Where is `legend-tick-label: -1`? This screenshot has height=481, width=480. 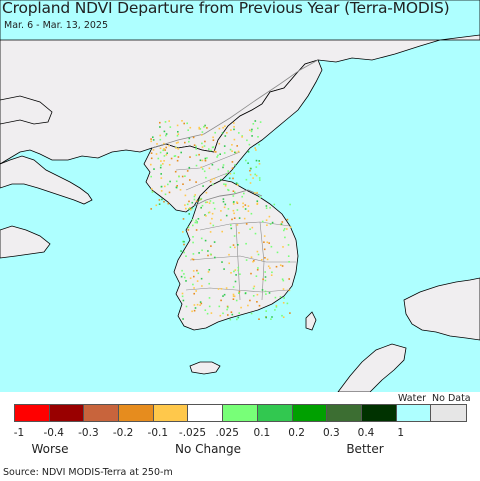
legend-tick-label: -1 is located at coordinates (19, 433).